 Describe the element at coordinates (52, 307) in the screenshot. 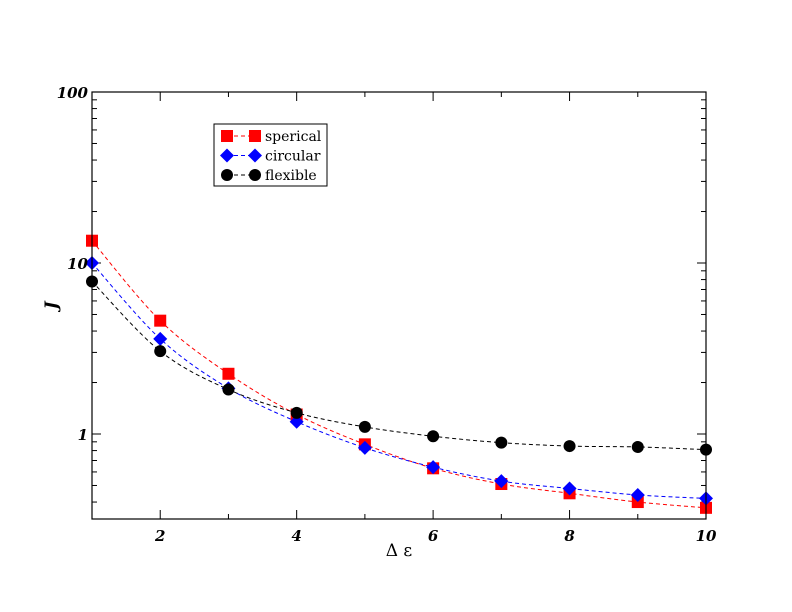

I see `y-axis-title: J` at that location.